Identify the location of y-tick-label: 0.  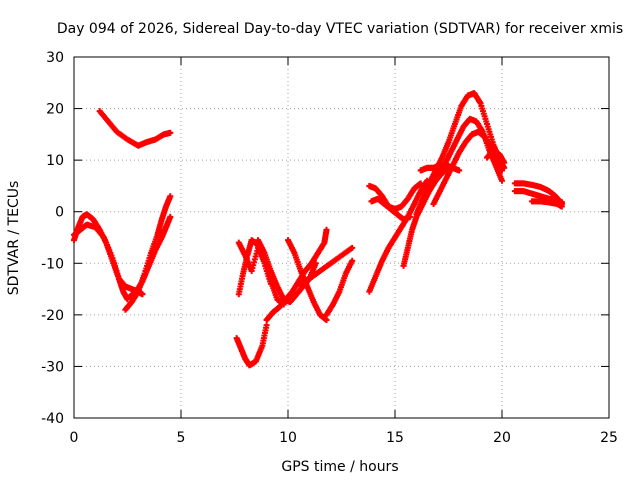
(59, 213).